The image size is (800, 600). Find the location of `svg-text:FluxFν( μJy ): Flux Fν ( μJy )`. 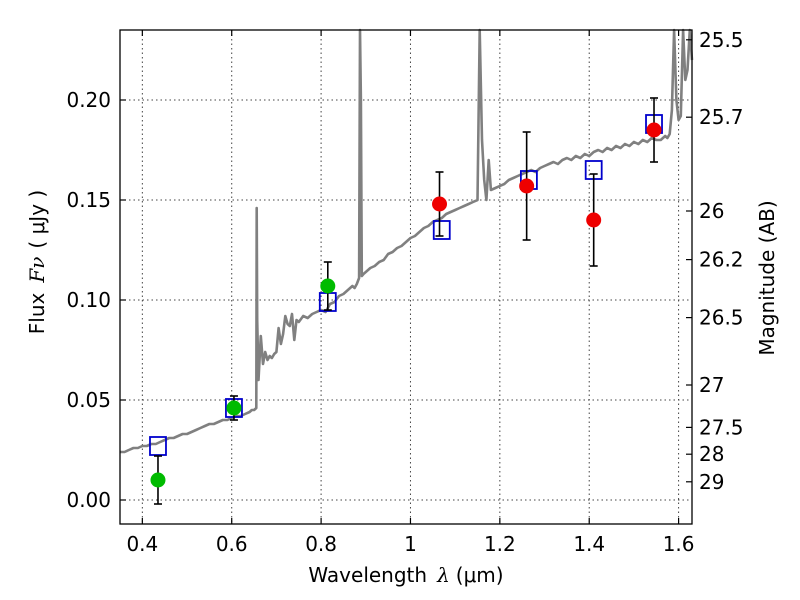

svg-text:FluxFν( μJy ): Flux Fν ( μJy ) is located at coordinates (37, 262).